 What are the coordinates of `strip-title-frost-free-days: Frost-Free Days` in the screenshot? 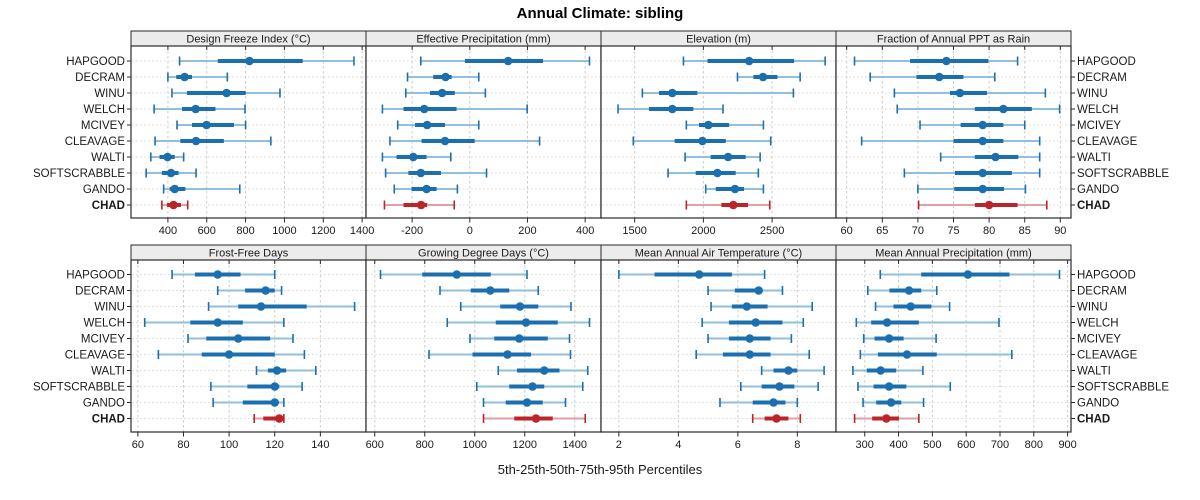 It's located at (249, 254).